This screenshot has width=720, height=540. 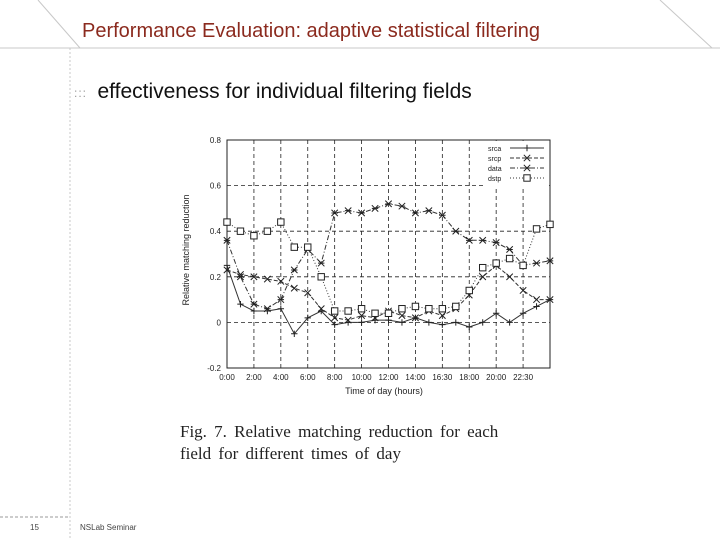 I want to click on x-axis-label: Time of day (hours), so click(x=384, y=391).